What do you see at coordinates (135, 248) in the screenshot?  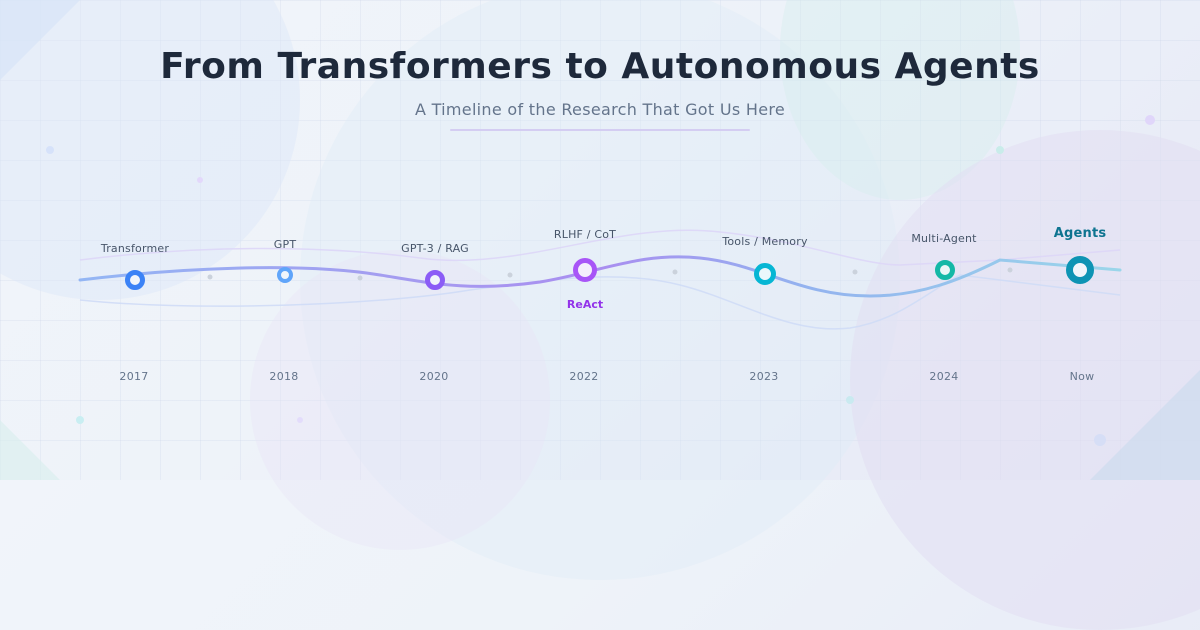 I see `milestone-label: Transformer` at bounding box center [135, 248].